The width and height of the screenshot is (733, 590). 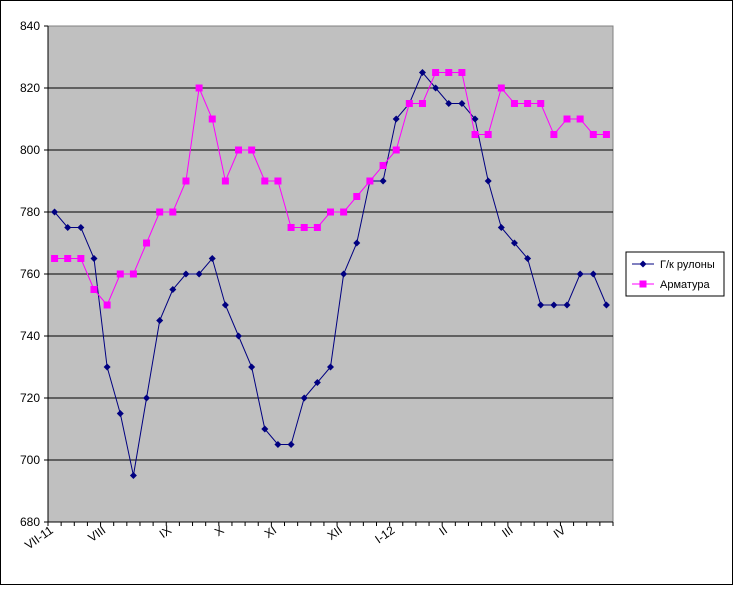 I want to click on y-tick-label: 760, so click(x=30, y=274).